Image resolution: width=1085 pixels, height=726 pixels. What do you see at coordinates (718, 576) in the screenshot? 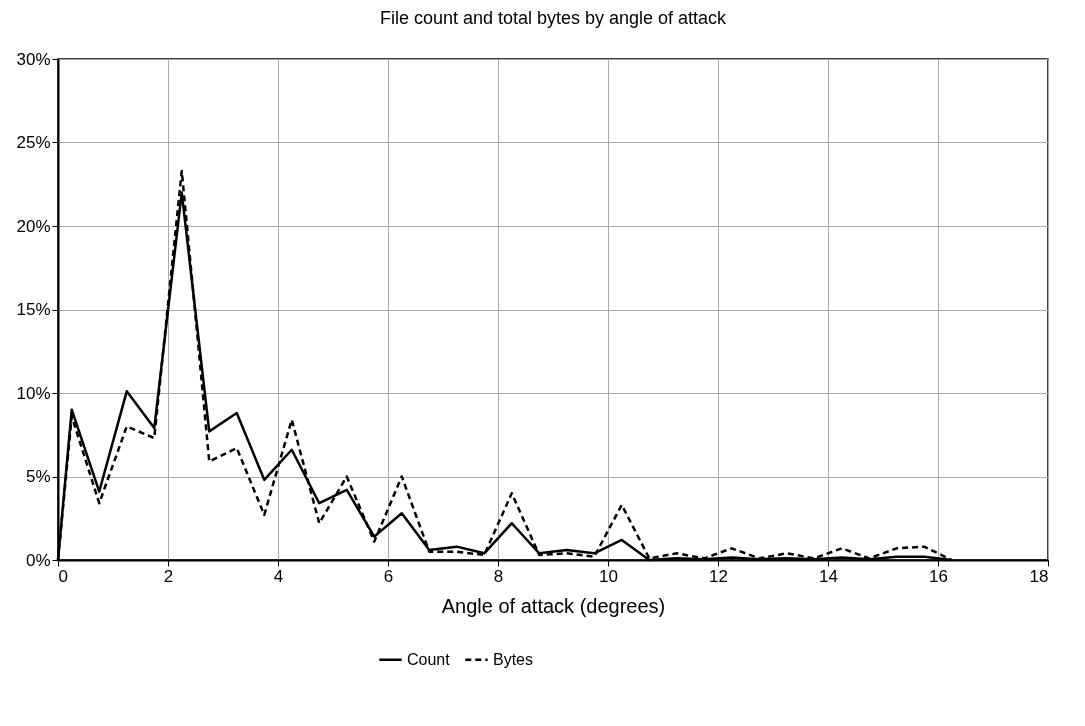
I see `x-tick-label: 12` at bounding box center [718, 576].